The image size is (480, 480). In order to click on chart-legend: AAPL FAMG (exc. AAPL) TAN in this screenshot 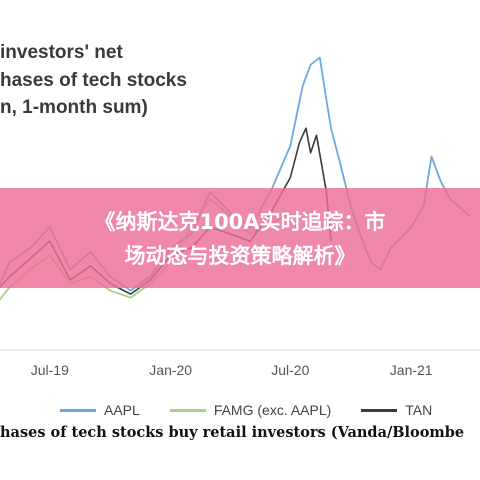, I will do `click(261, 410)`.